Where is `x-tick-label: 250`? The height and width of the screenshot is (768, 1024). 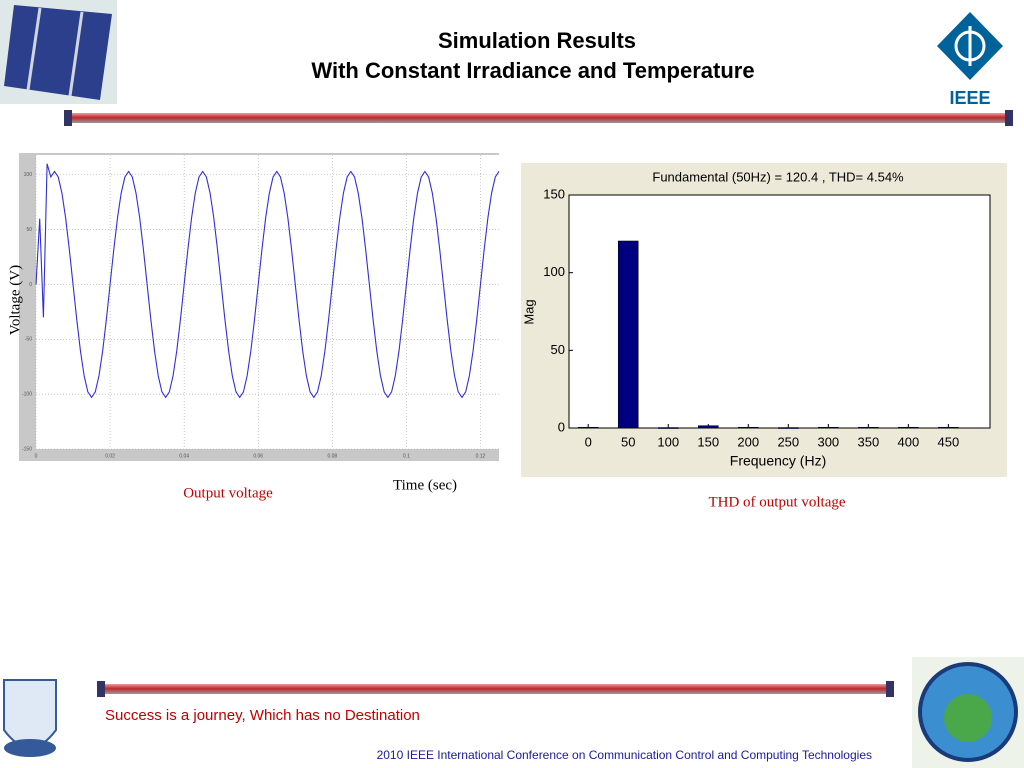
x-tick-label: 250 is located at coordinates (788, 441).